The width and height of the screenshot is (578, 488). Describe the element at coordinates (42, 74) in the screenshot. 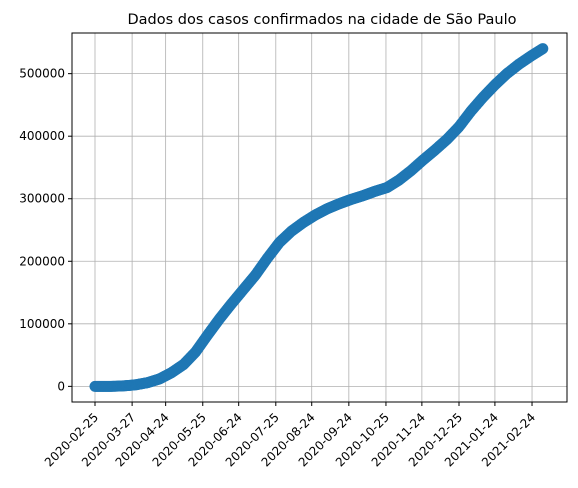

I see `y-tick-label: 500000` at that location.